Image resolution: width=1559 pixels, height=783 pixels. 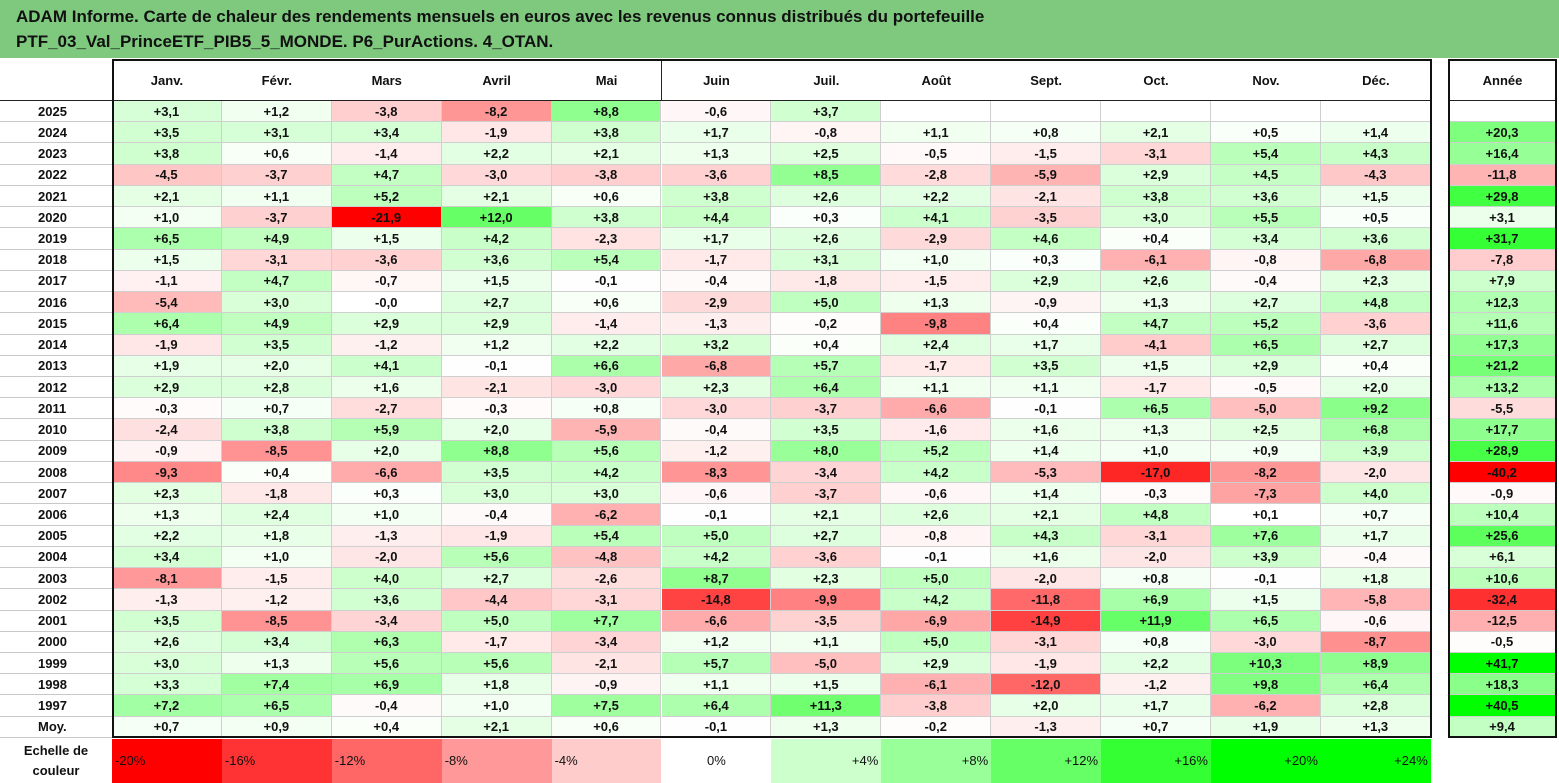 I want to click on heatmap-cell: +4,2, so click(x=716, y=557).